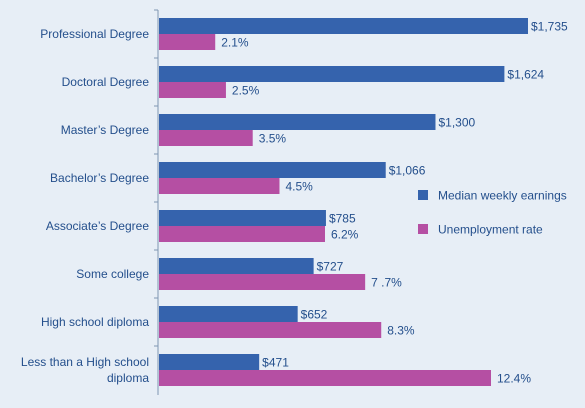 The width and height of the screenshot is (585, 408). Describe the element at coordinates (456, 123) in the screenshot. I see `earnings-label-master-s-degree: $1,300` at that location.